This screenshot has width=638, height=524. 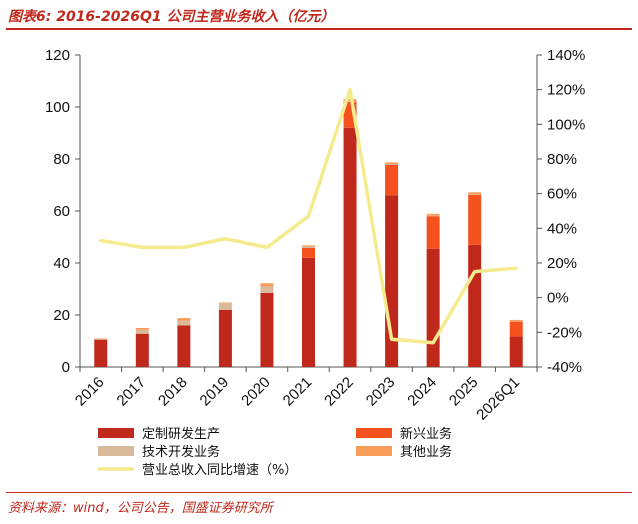 What do you see at coordinates (498, 399) in the screenshot?
I see `x-tick-label: 2026Q1` at bounding box center [498, 399].